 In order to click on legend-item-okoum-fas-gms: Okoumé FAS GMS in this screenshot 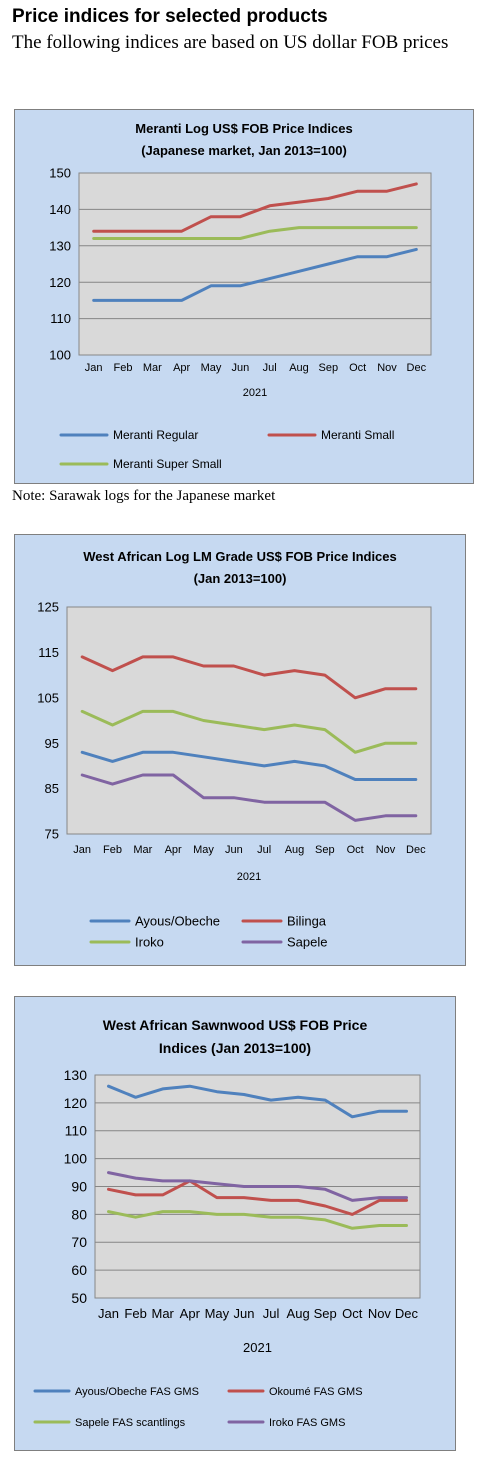, I will do `click(295, 1392)`.